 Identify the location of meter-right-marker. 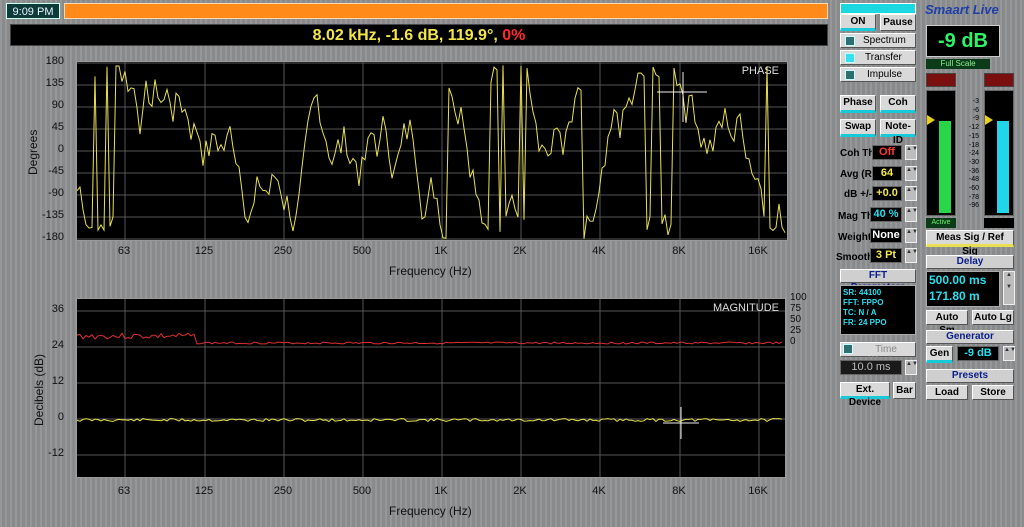
(989, 120).